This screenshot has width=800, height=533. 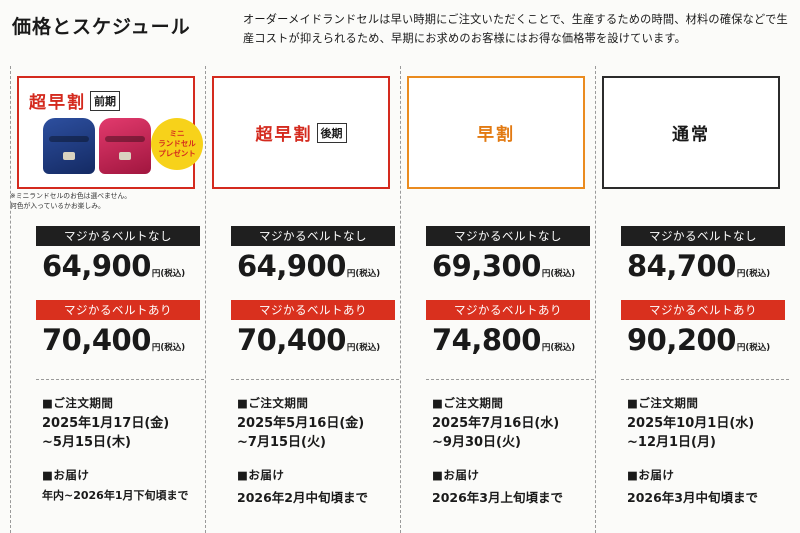 I want to click on plan-badge: 通常, so click(x=691, y=132).